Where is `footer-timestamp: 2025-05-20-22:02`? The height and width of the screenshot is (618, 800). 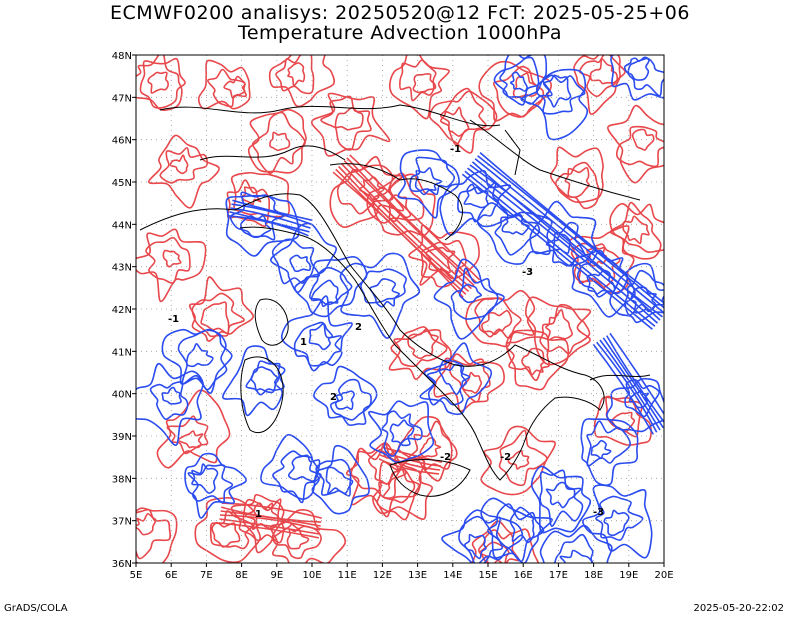
footer-timestamp: 2025-05-20-22:02 is located at coordinates (738, 608).